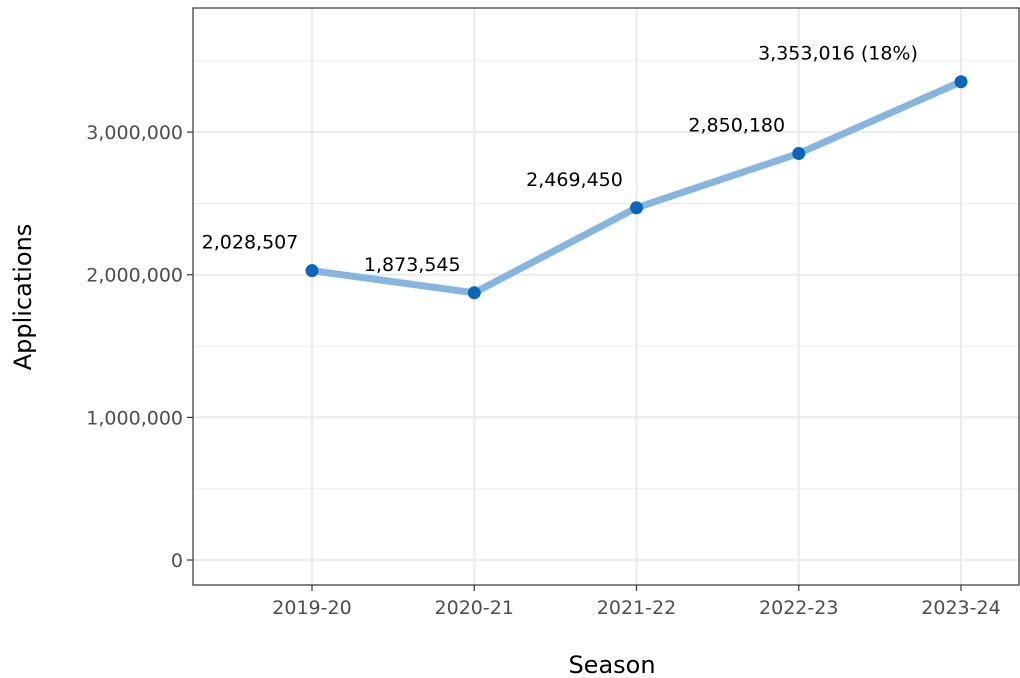 The height and width of the screenshot is (678, 1020). I want to click on data-label: 3,353,016 (18%), so click(838, 54).